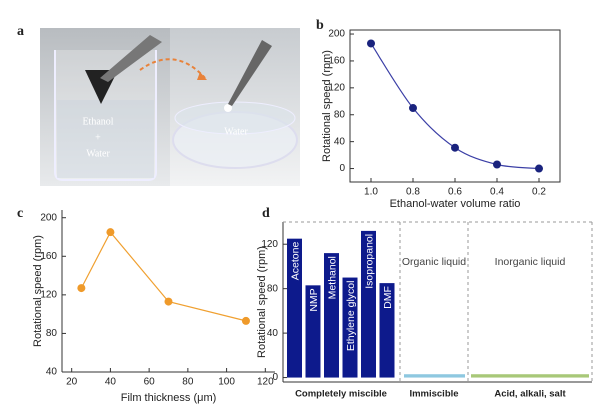  What do you see at coordinates (320, 25) in the screenshot?
I see `panel-label: b` at bounding box center [320, 25].